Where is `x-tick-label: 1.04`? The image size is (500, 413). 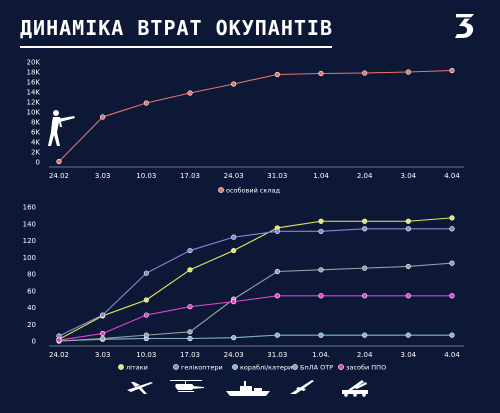
x-tick-label: 1.04 is located at coordinates (321, 176).